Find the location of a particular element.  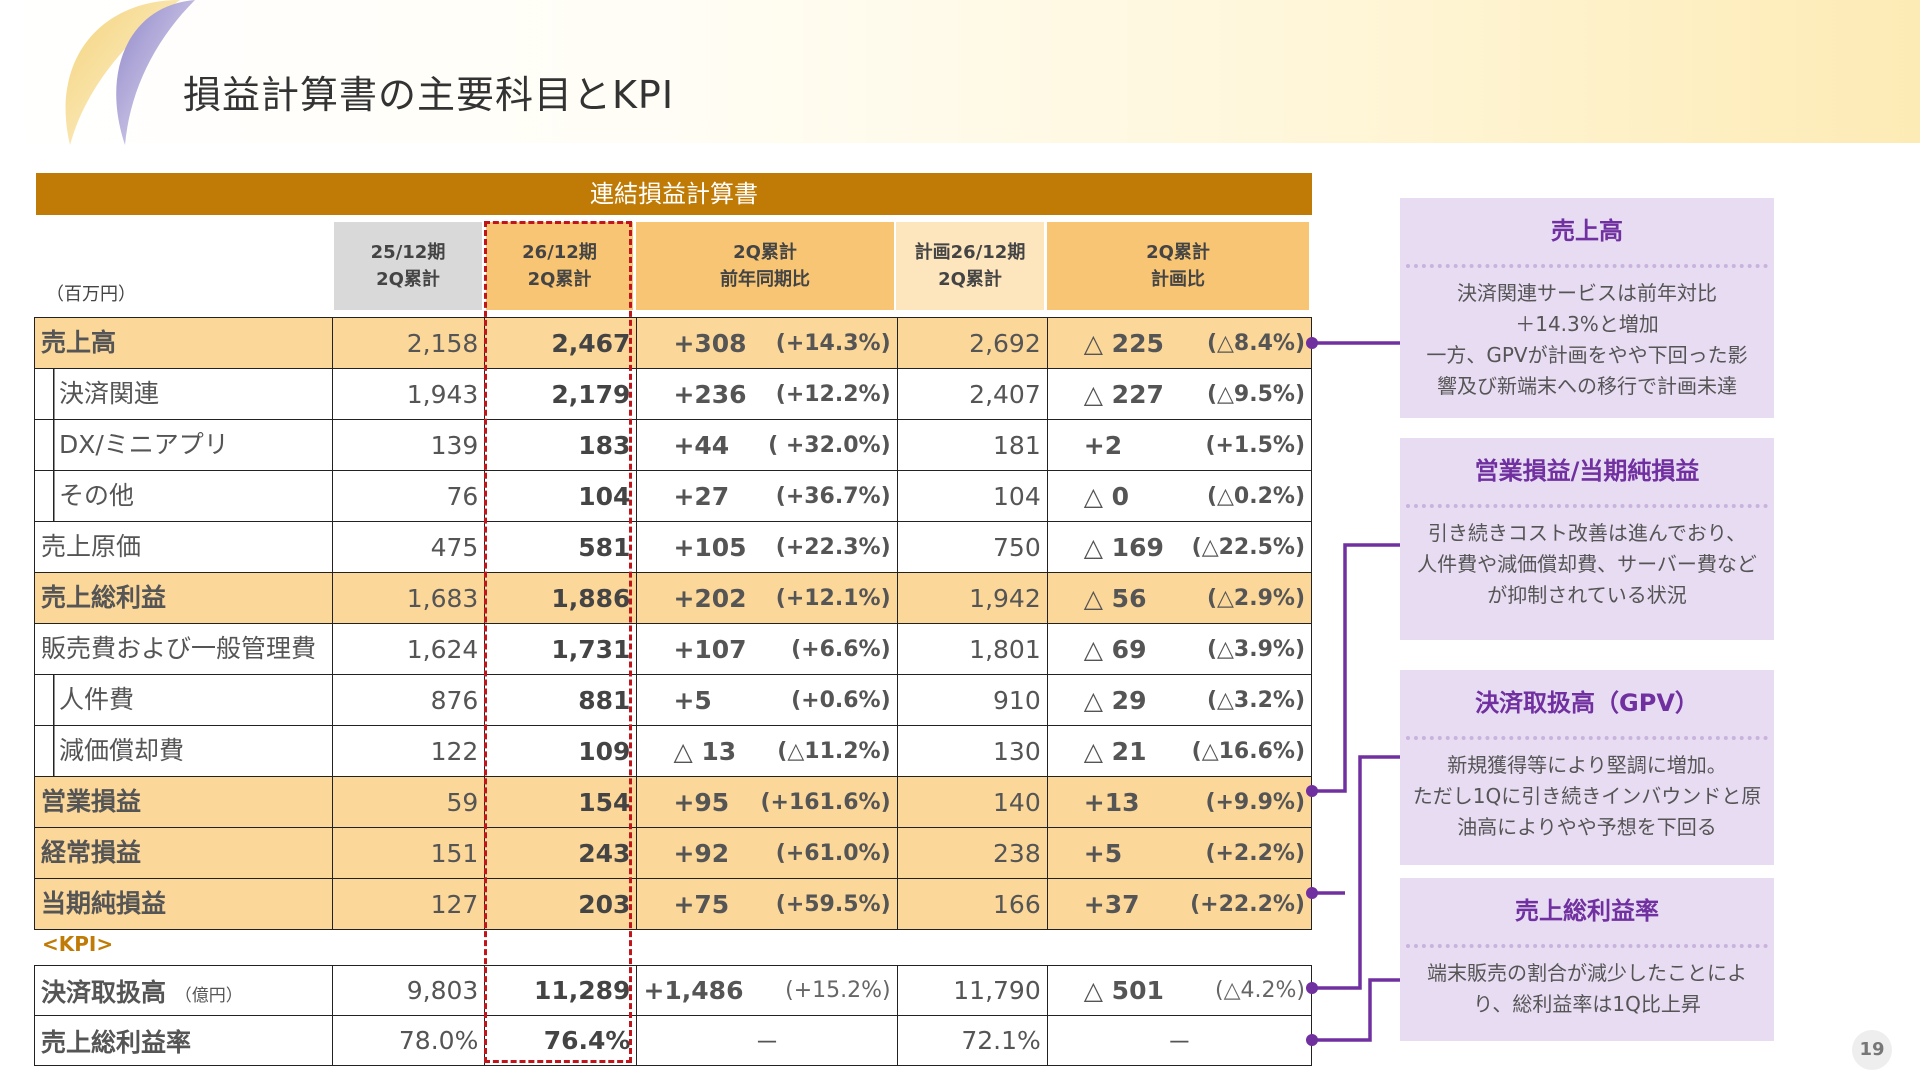

row-label: 売上原価 is located at coordinates (183, 547).